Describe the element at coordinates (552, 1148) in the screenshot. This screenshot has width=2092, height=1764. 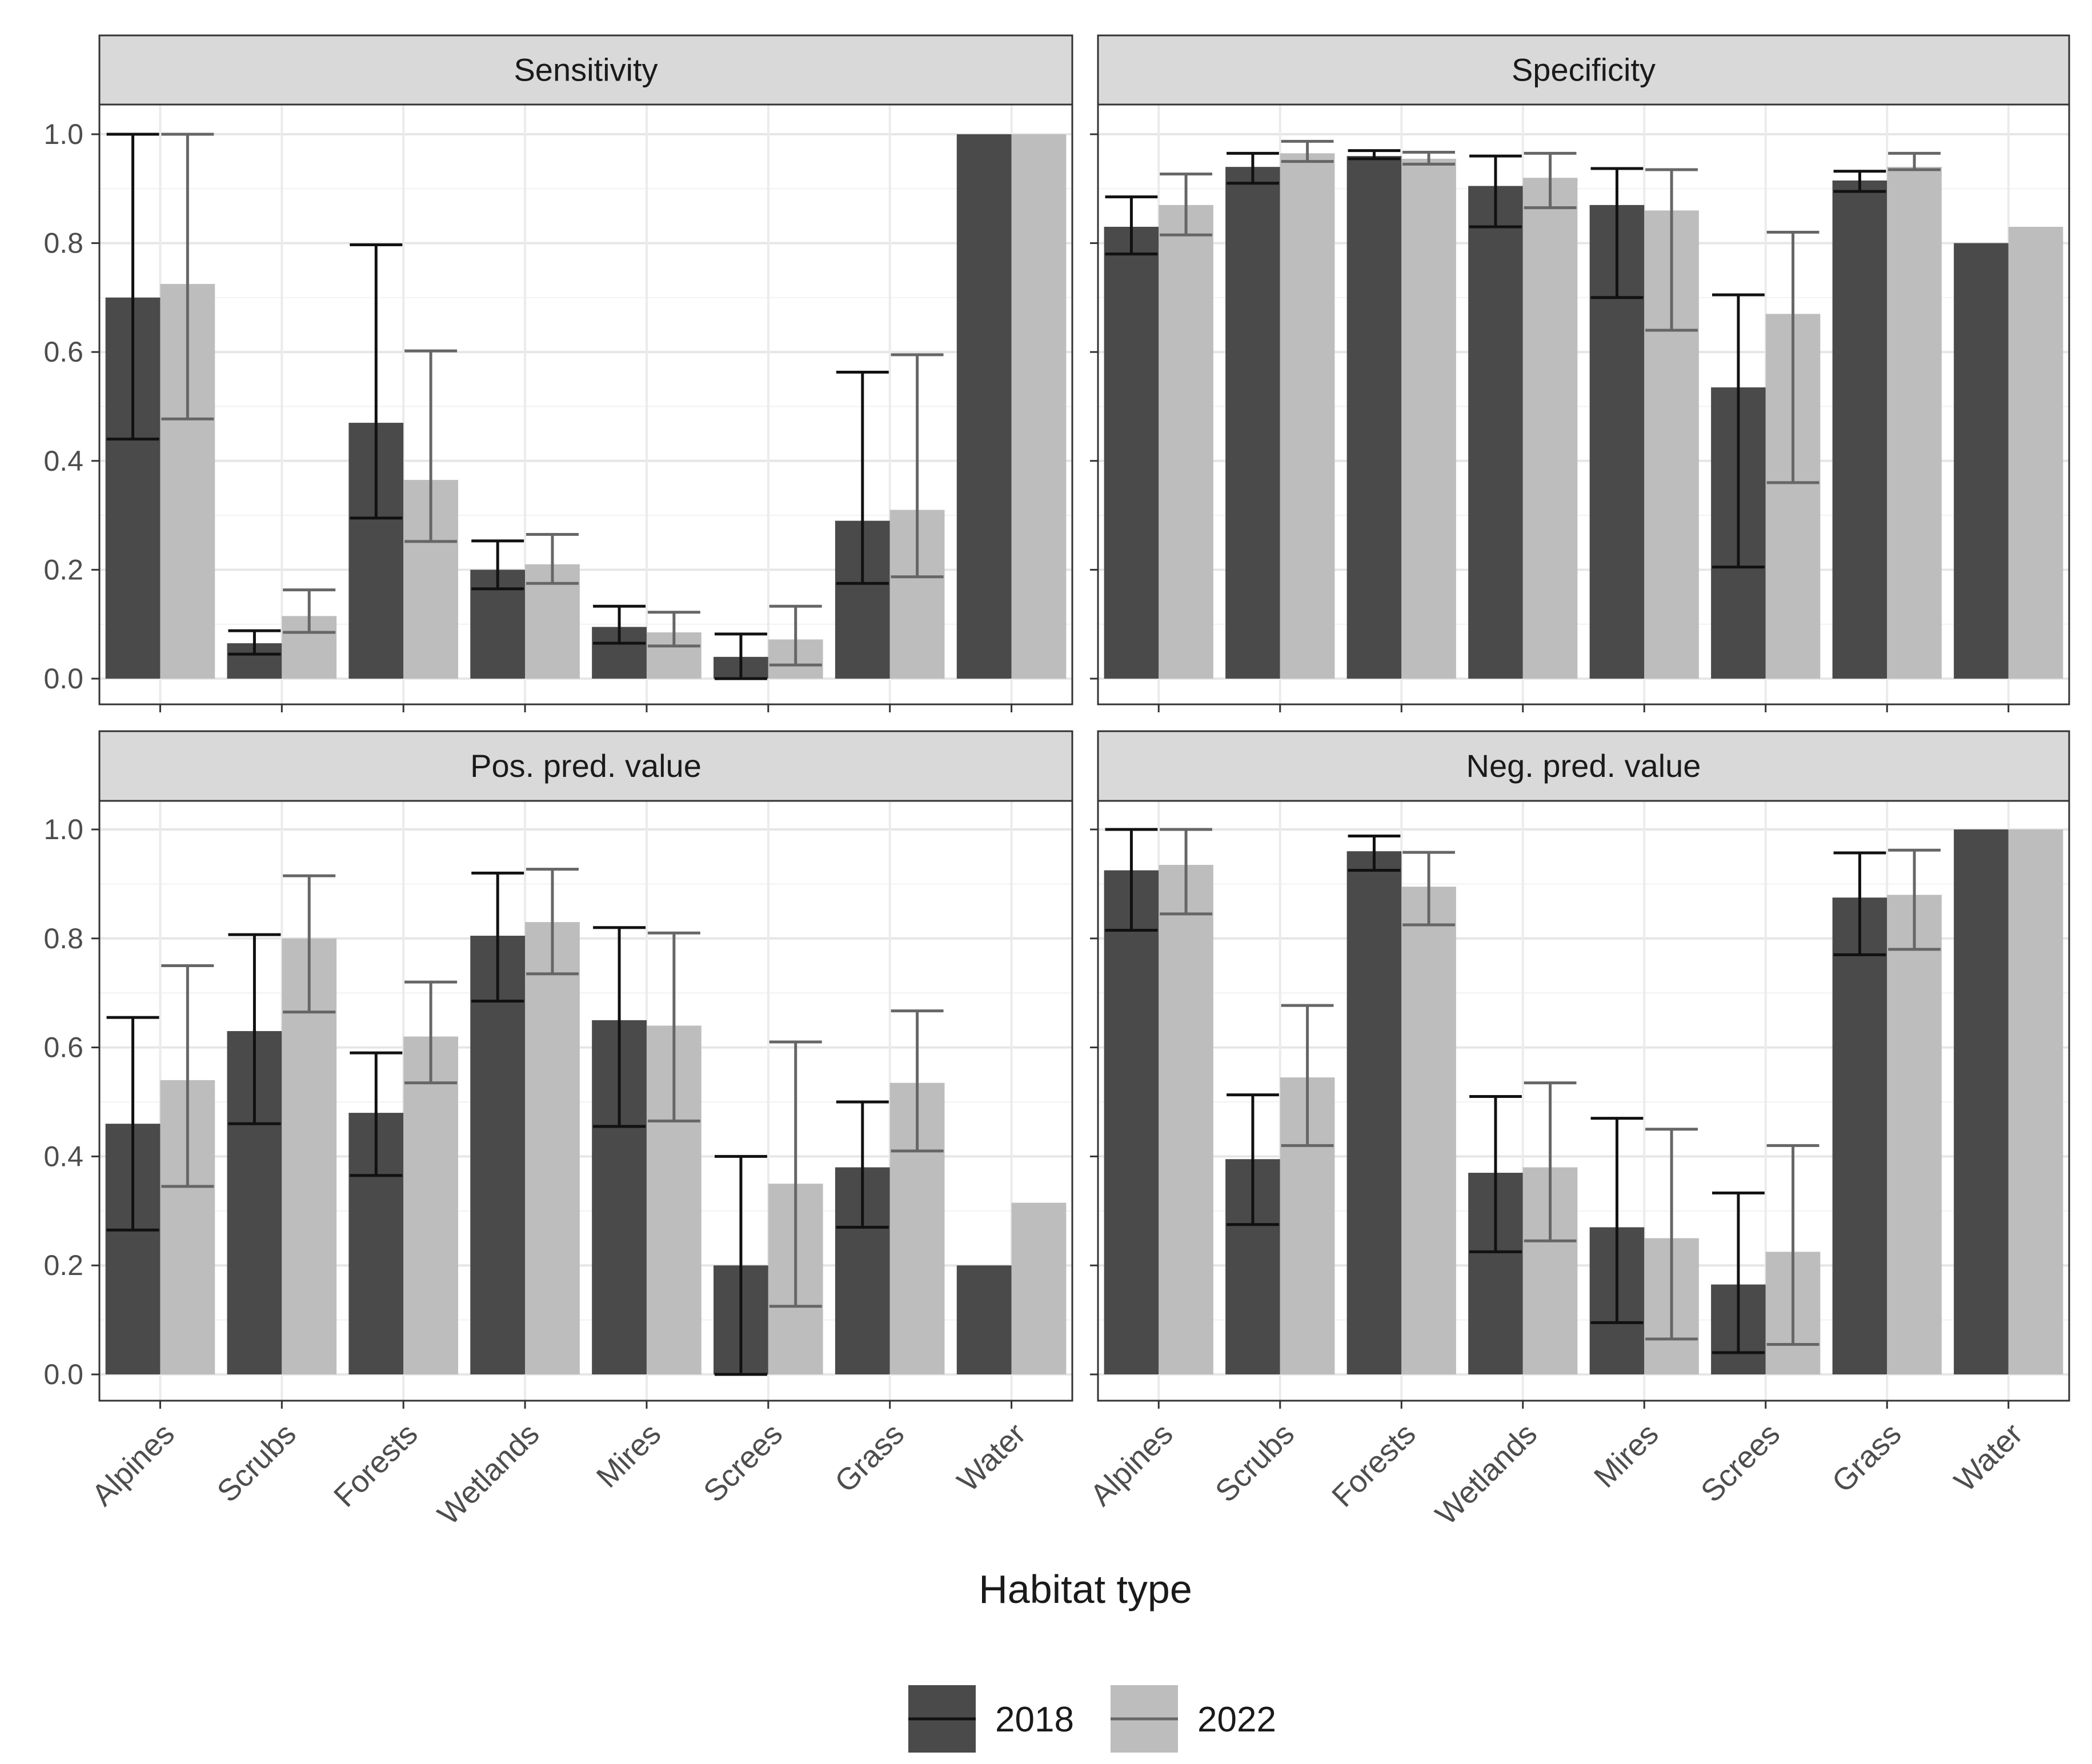
I see `bar-2022-wetlands` at that location.